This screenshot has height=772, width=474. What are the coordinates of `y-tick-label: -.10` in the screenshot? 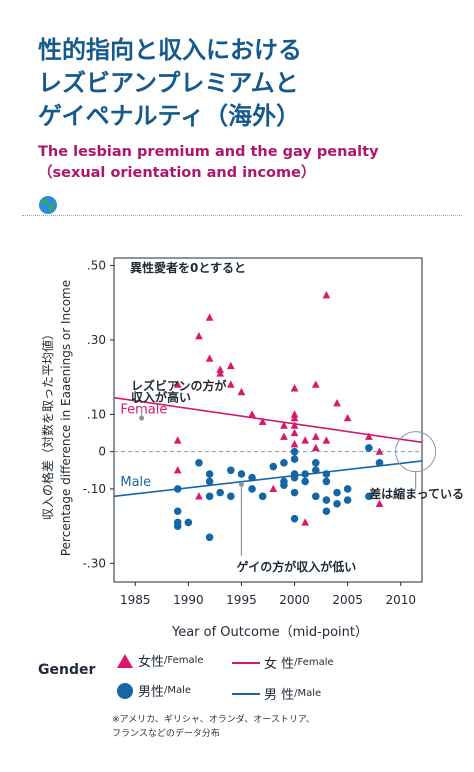 It's located at (94, 489).